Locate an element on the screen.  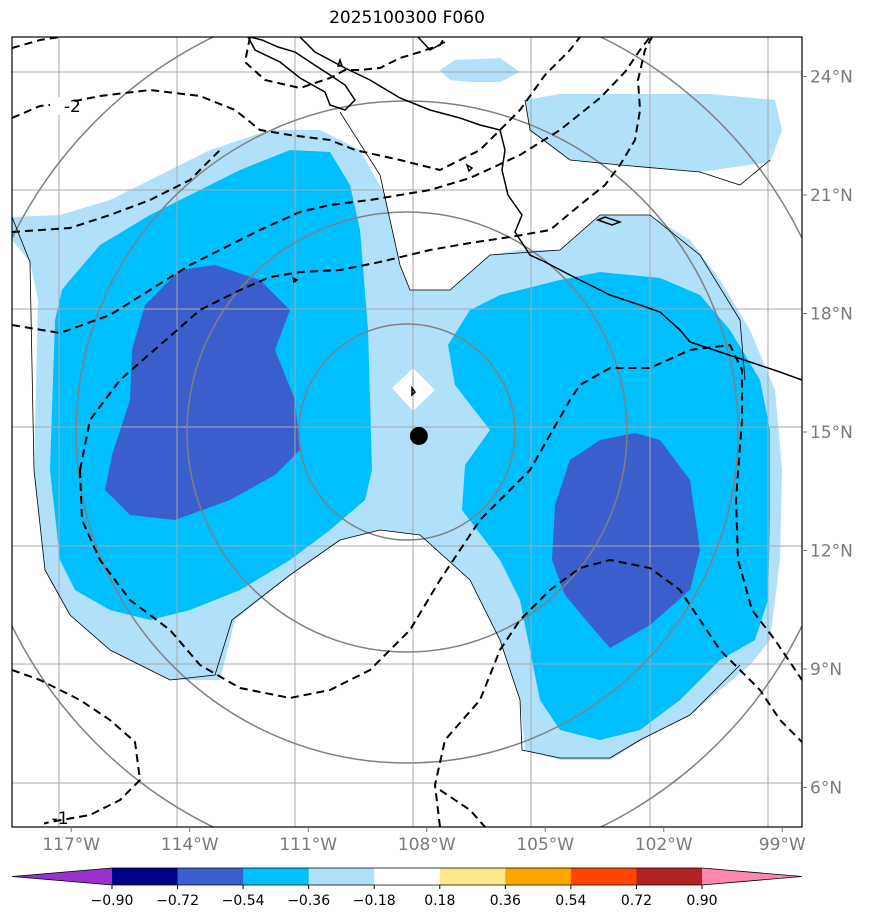
map-title: 2025100300 F060 is located at coordinates (407, 18).